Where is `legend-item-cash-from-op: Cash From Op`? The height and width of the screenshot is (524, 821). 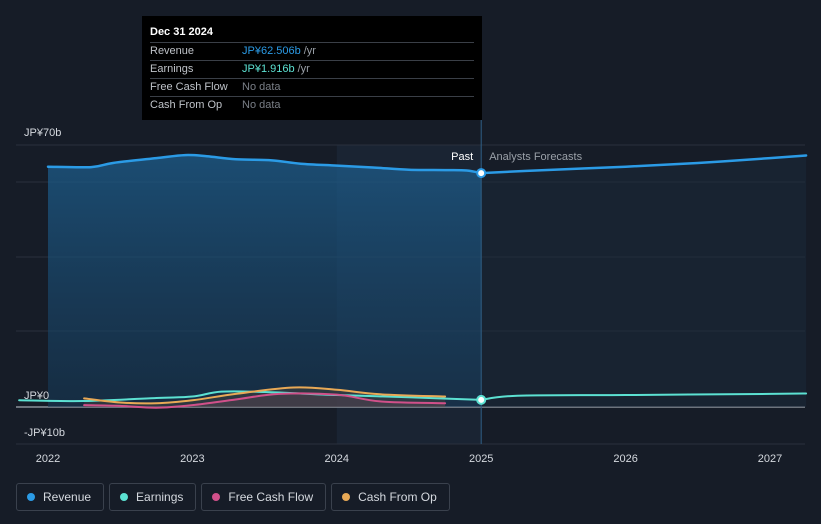
legend-item-cash-from-op: Cash From Op is located at coordinates (390, 497).